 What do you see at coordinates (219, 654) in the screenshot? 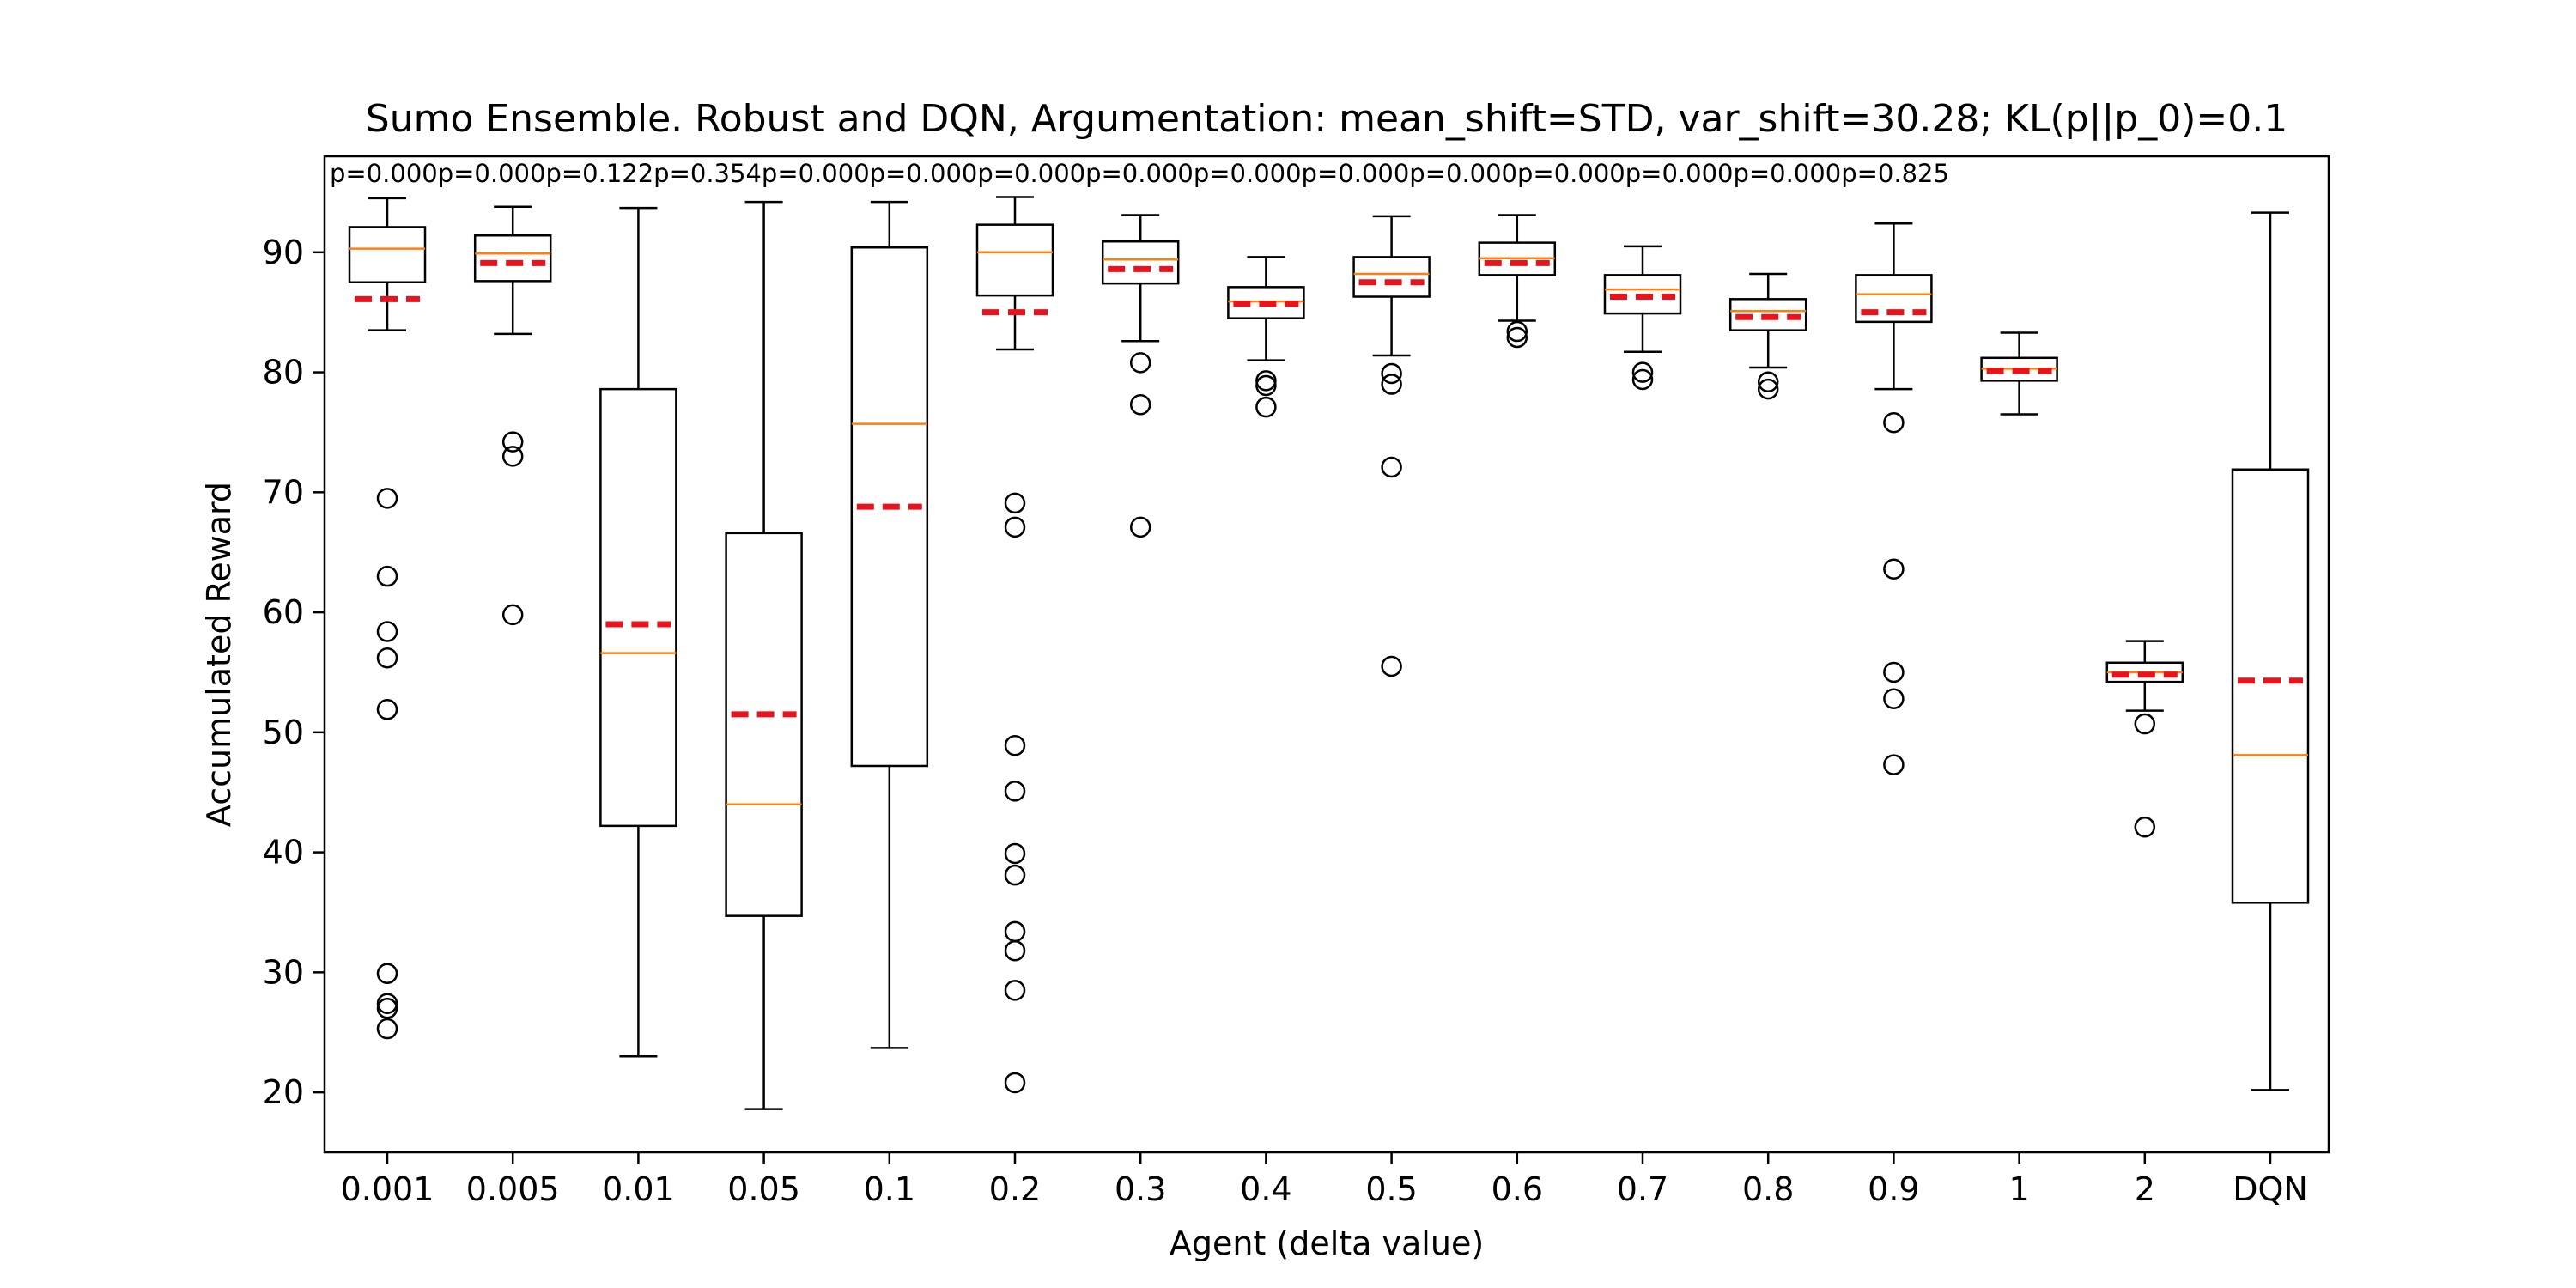
I see `y-axis-label: Accumulated Reward` at bounding box center [219, 654].